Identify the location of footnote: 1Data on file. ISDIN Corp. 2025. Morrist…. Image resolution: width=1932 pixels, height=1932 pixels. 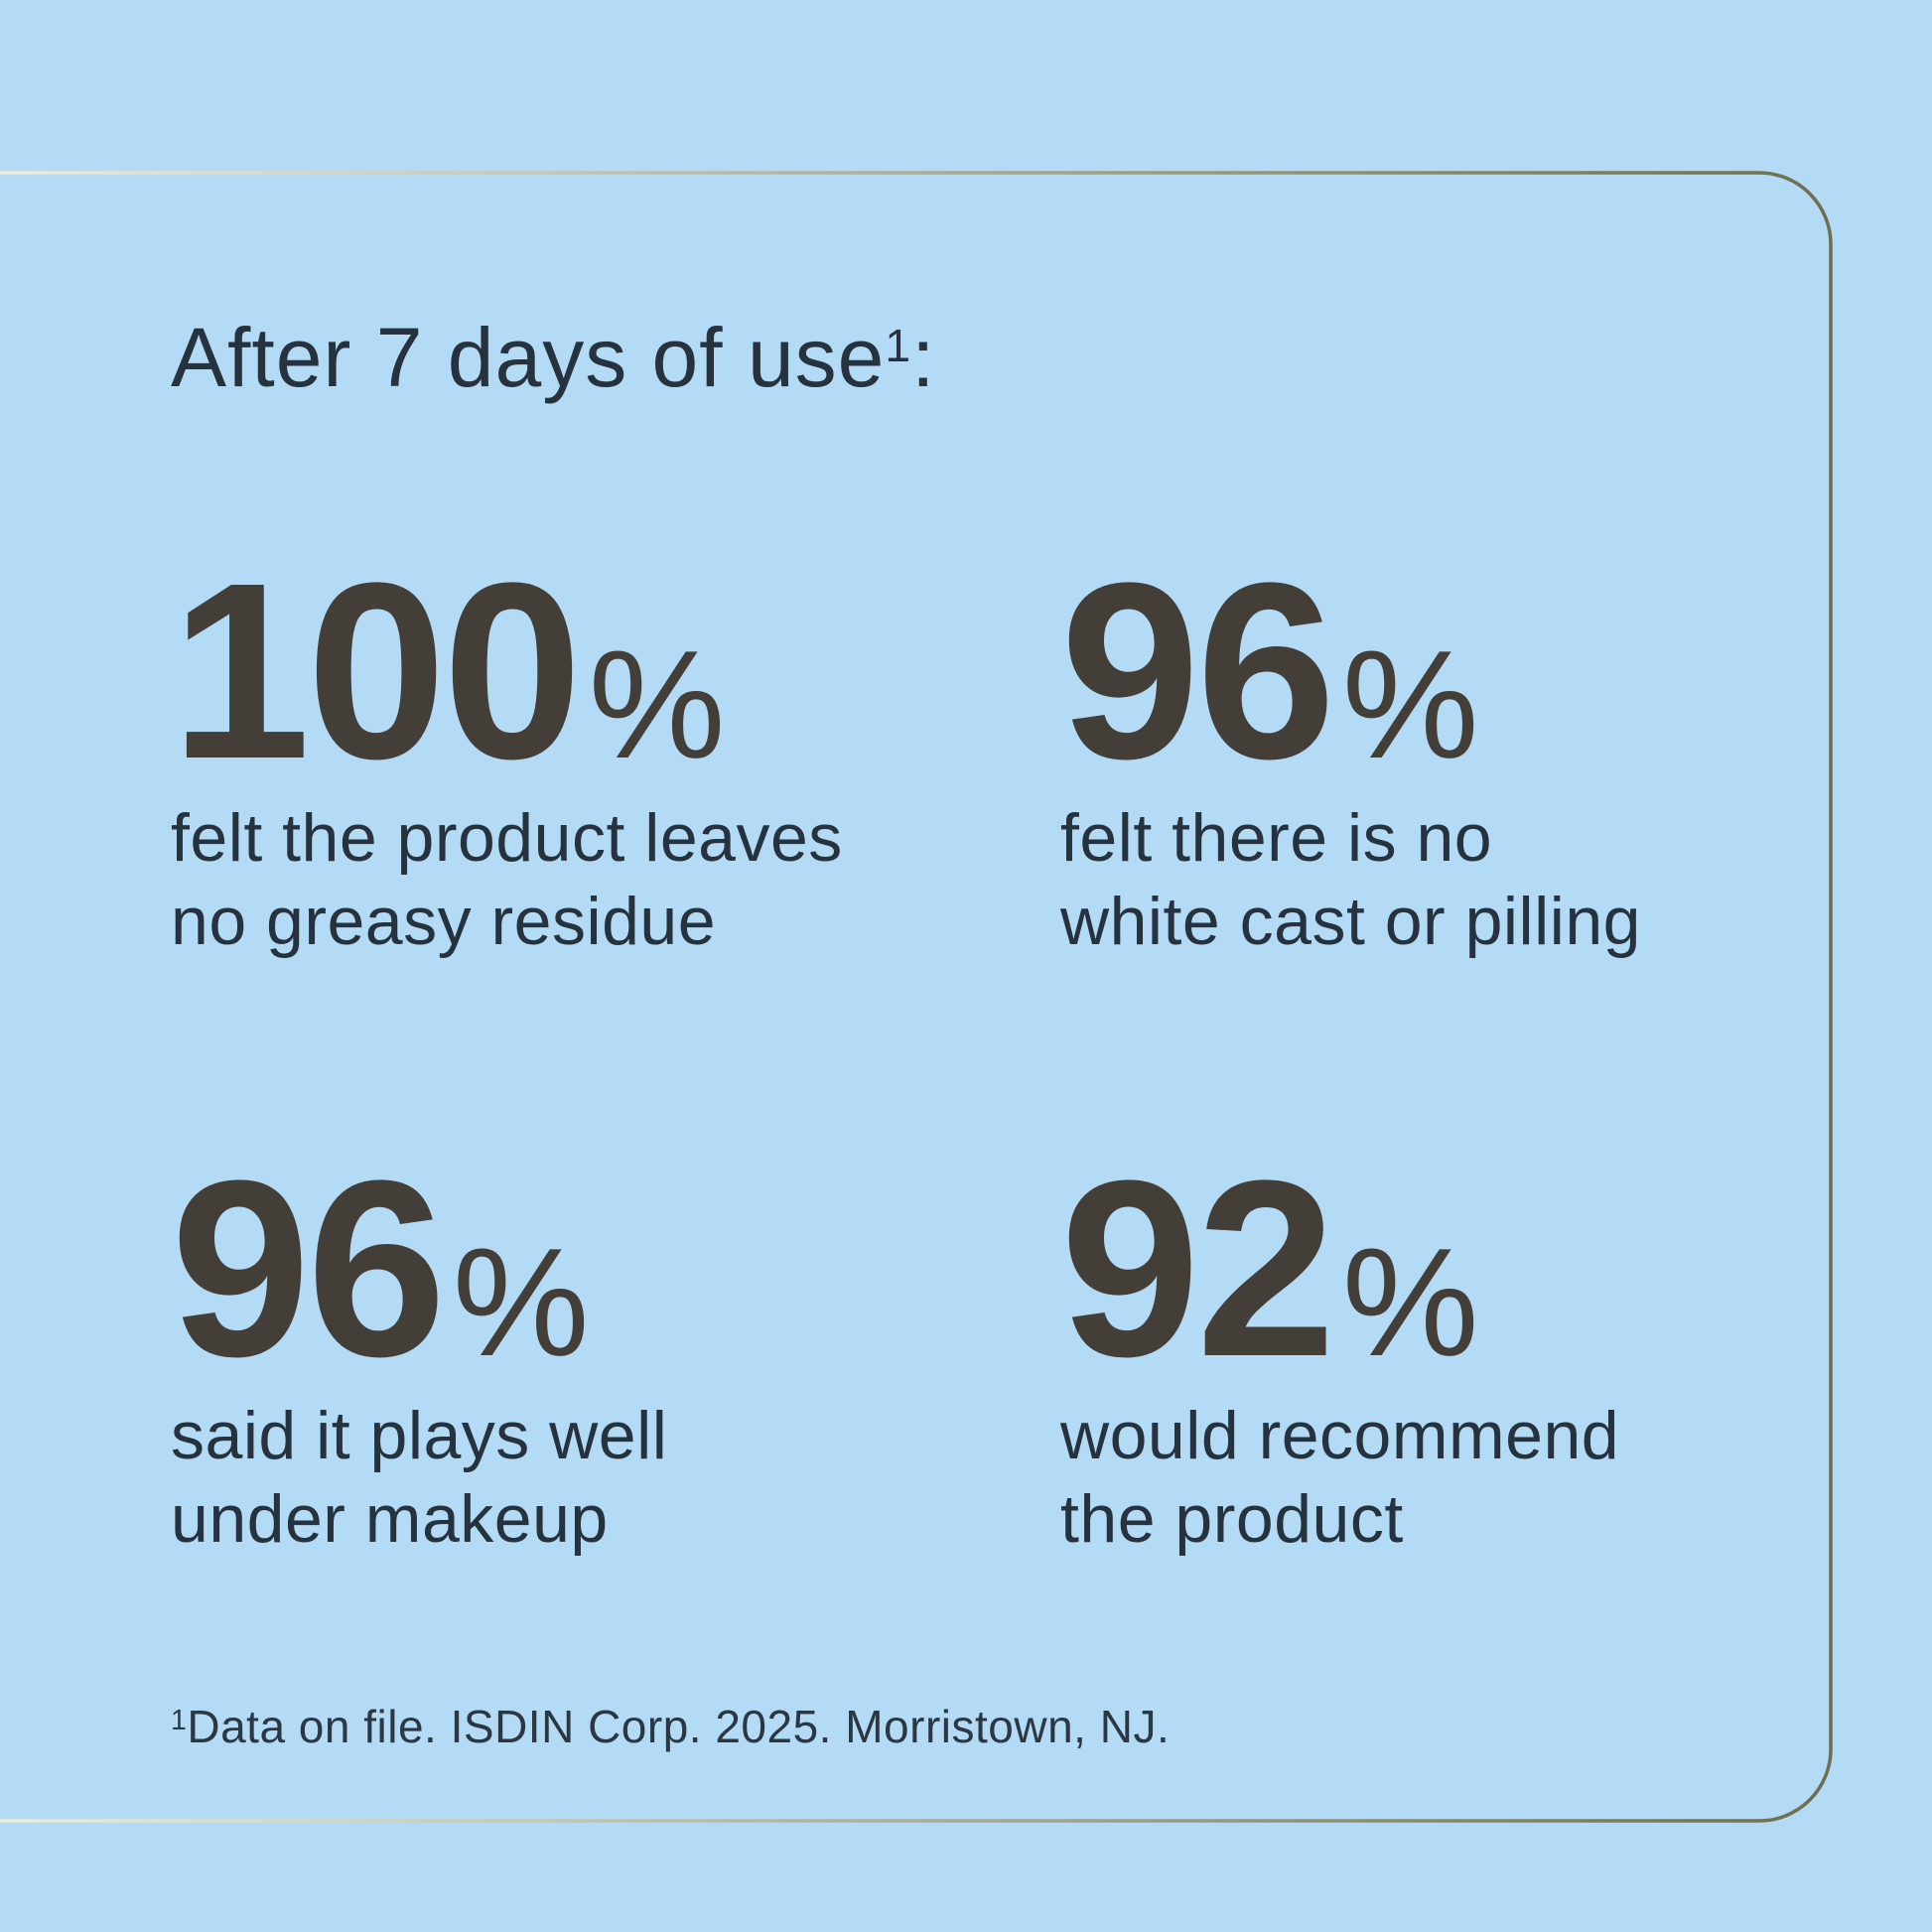
(670, 1727).